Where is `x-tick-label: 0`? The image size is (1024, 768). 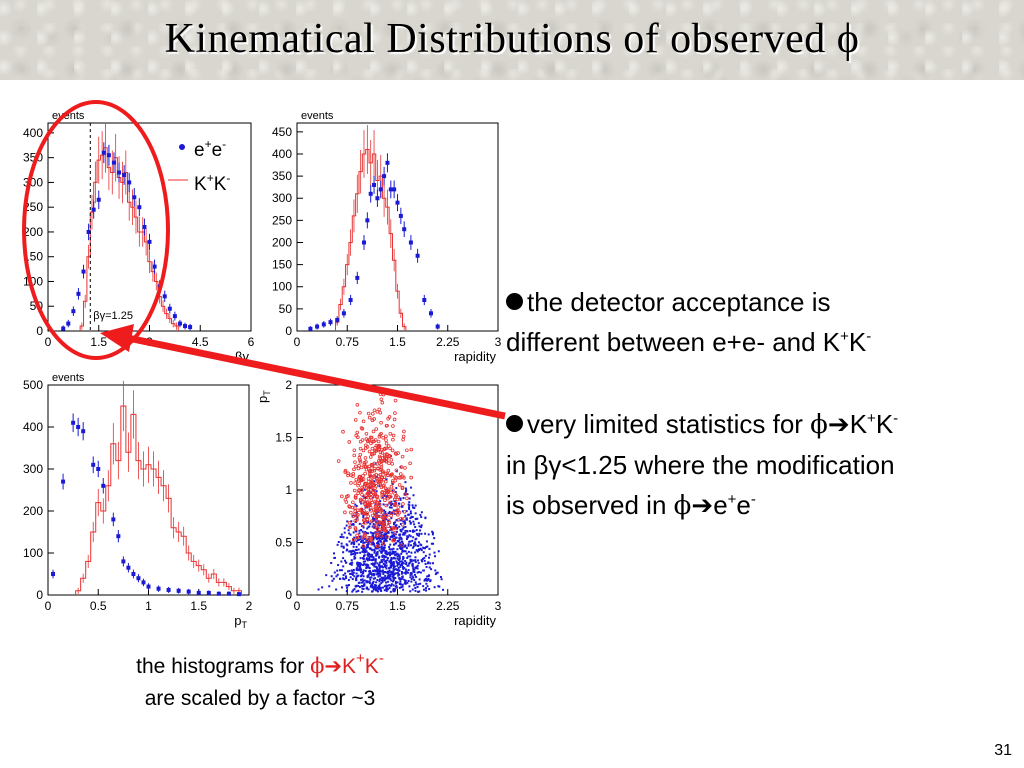
x-tick-label: 0 is located at coordinates (297, 342).